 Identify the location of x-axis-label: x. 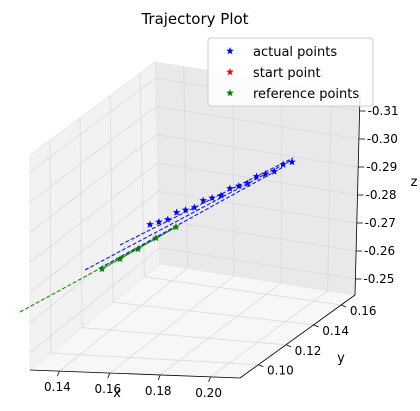
(117, 393).